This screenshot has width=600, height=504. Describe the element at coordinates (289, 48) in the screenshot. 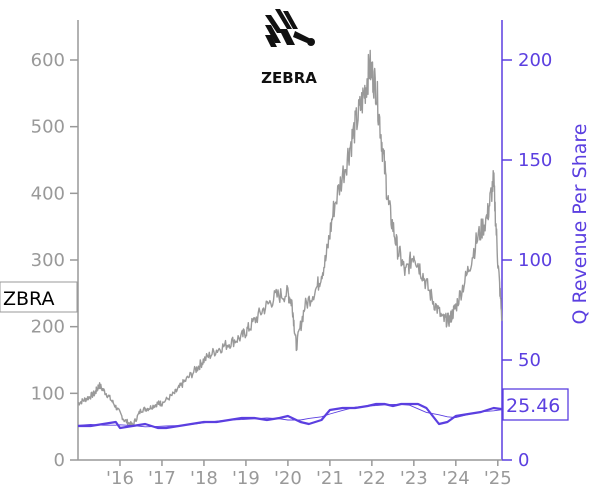

I see `zebra-logo: ZEBRA` at that location.